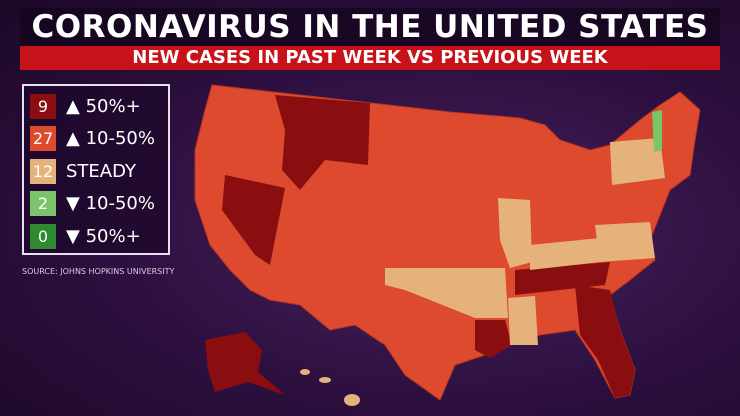 This screenshot has height=416, width=740. I want to click on legend-row: 0 ▼ 50%+, so click(96, 236).